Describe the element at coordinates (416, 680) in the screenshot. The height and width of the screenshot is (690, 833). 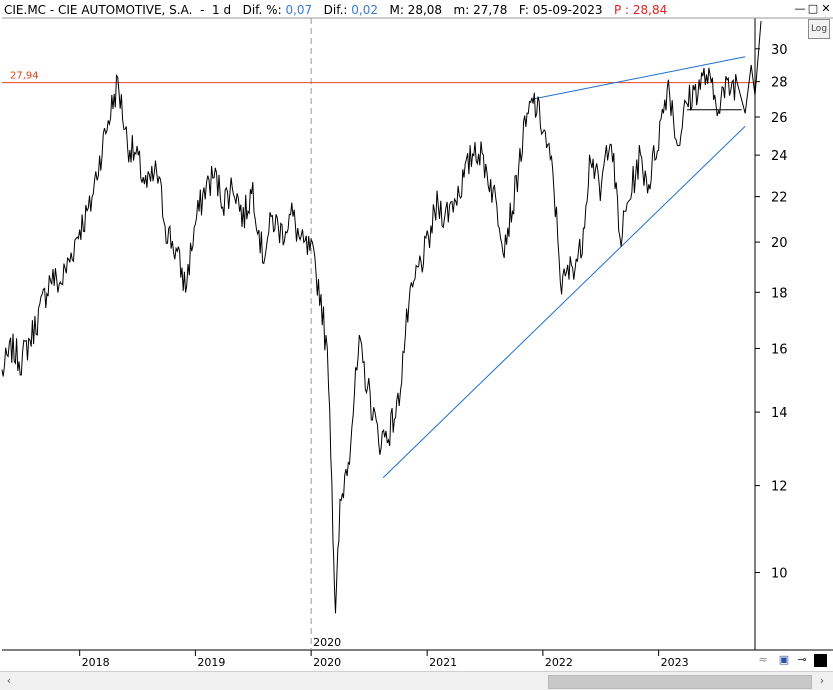
I see `horizontal-scrollbar: ‹ ›` at that location.